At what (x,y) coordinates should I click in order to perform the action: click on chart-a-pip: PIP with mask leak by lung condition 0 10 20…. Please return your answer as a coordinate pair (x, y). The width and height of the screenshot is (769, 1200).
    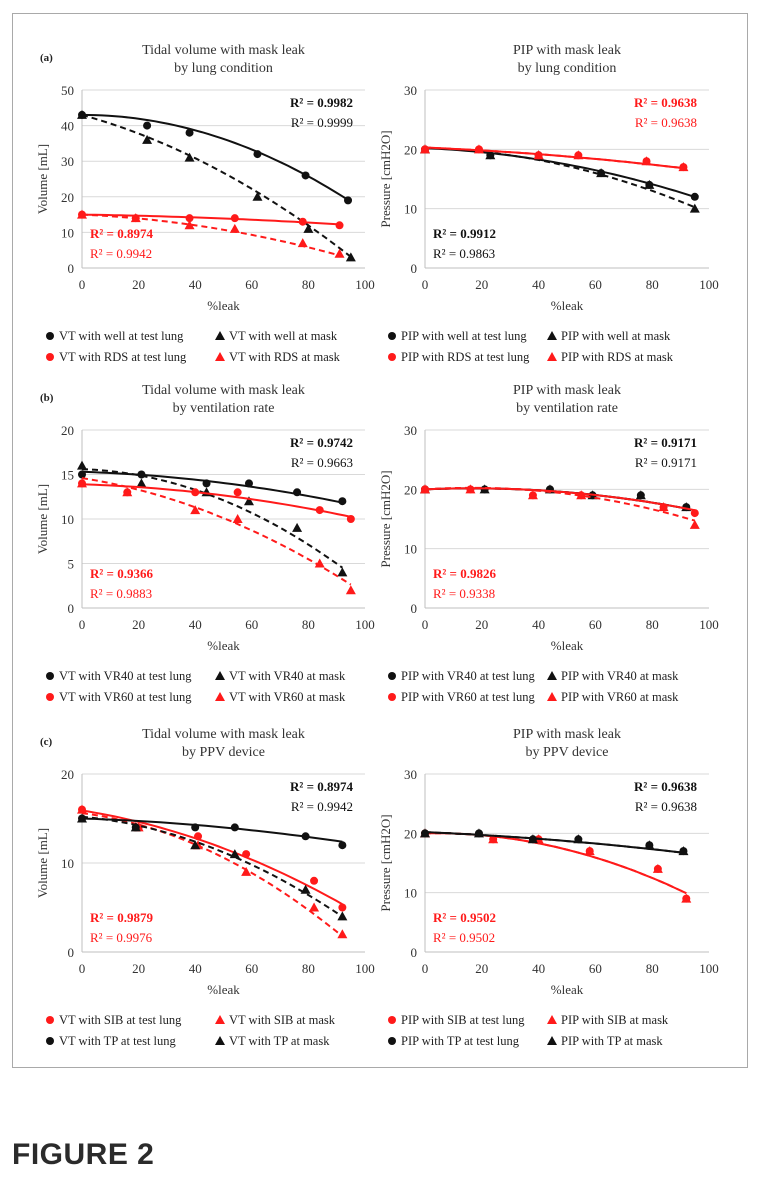
    Looking at the image, I should click on (548, 203).